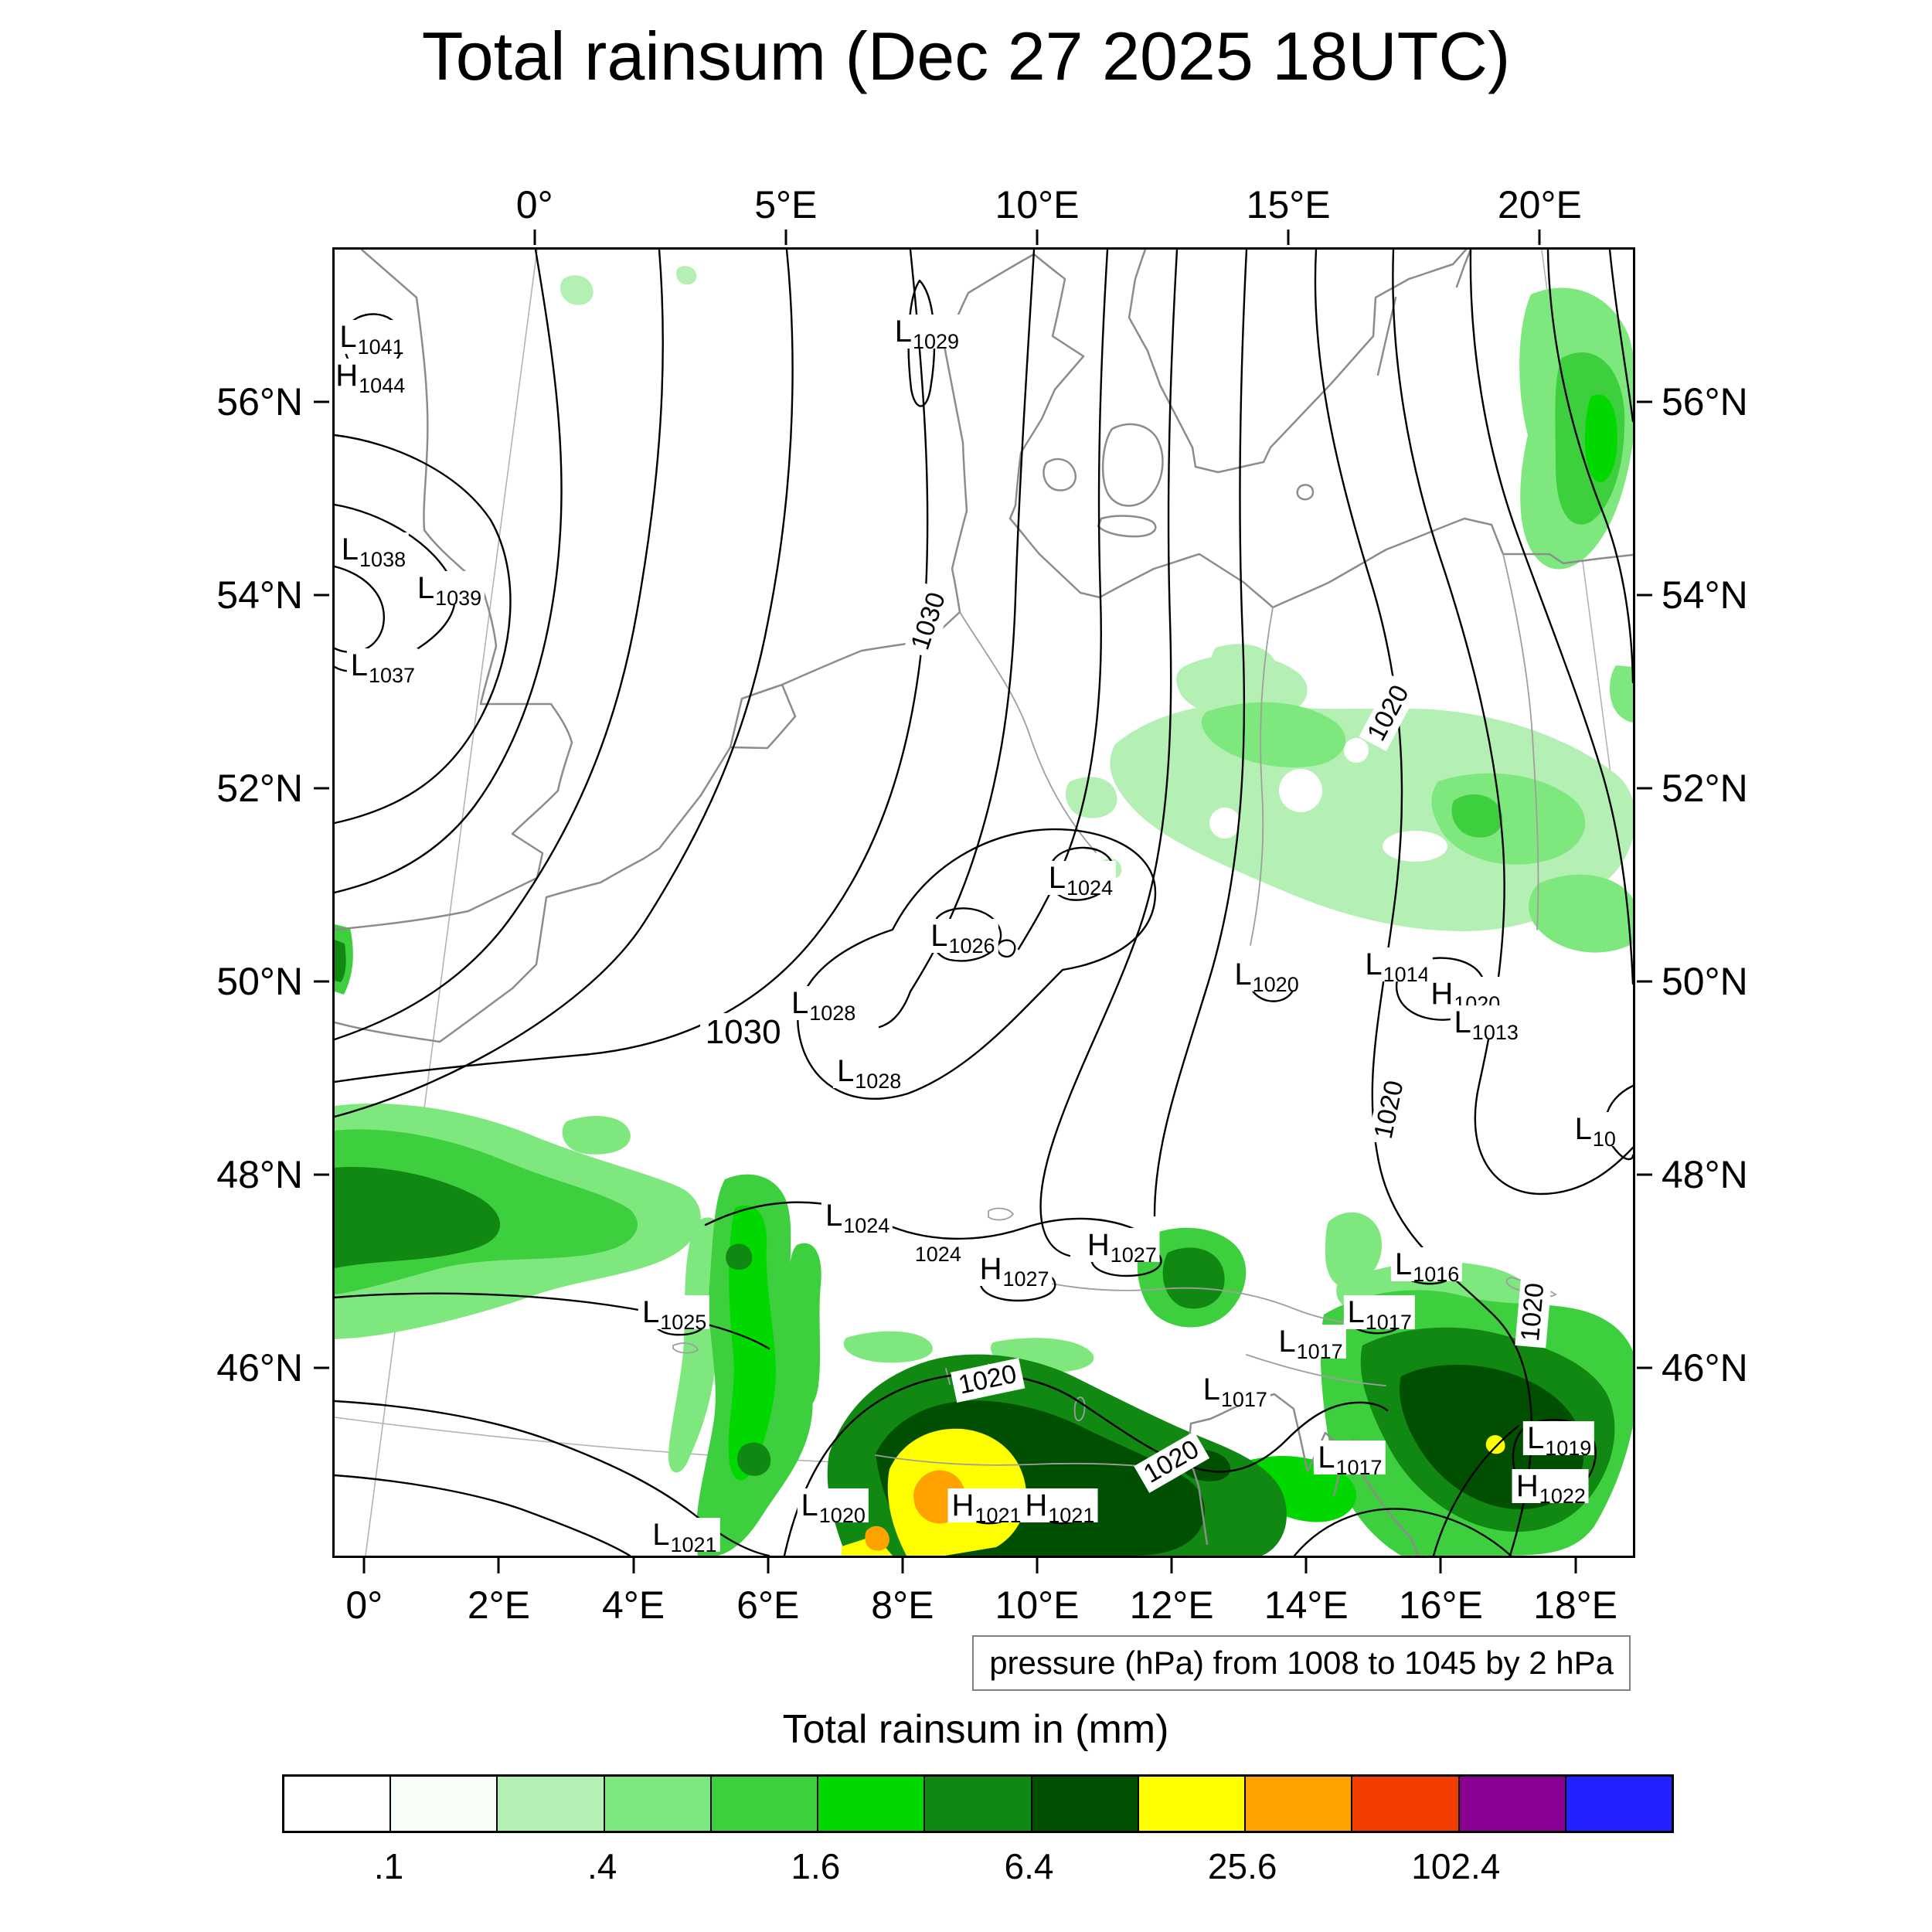 This screenshot has width=1932, height=1932. I want to click on coast-bornholm, so click(1305, 492).